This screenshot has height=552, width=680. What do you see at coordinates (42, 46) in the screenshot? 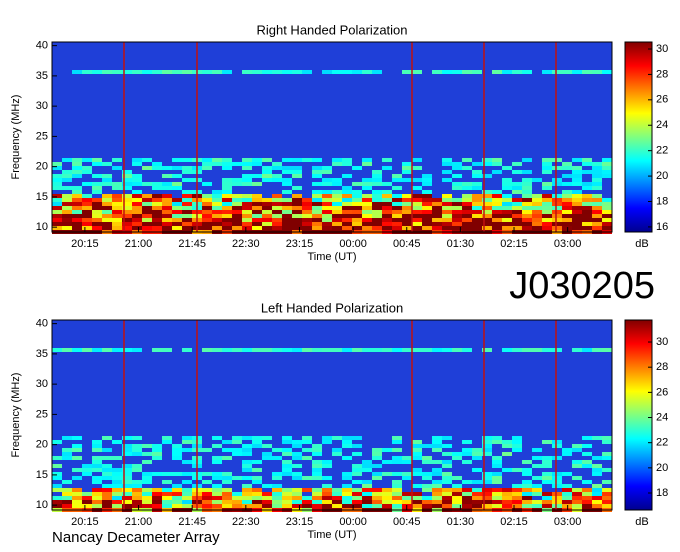
I see `y-tick-label: 40` at bounding box center [42, 46].